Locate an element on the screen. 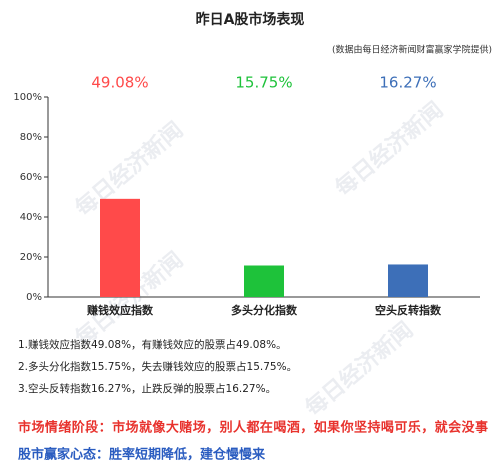  y-tick-label: 80% is located at coordinates (31, 137).